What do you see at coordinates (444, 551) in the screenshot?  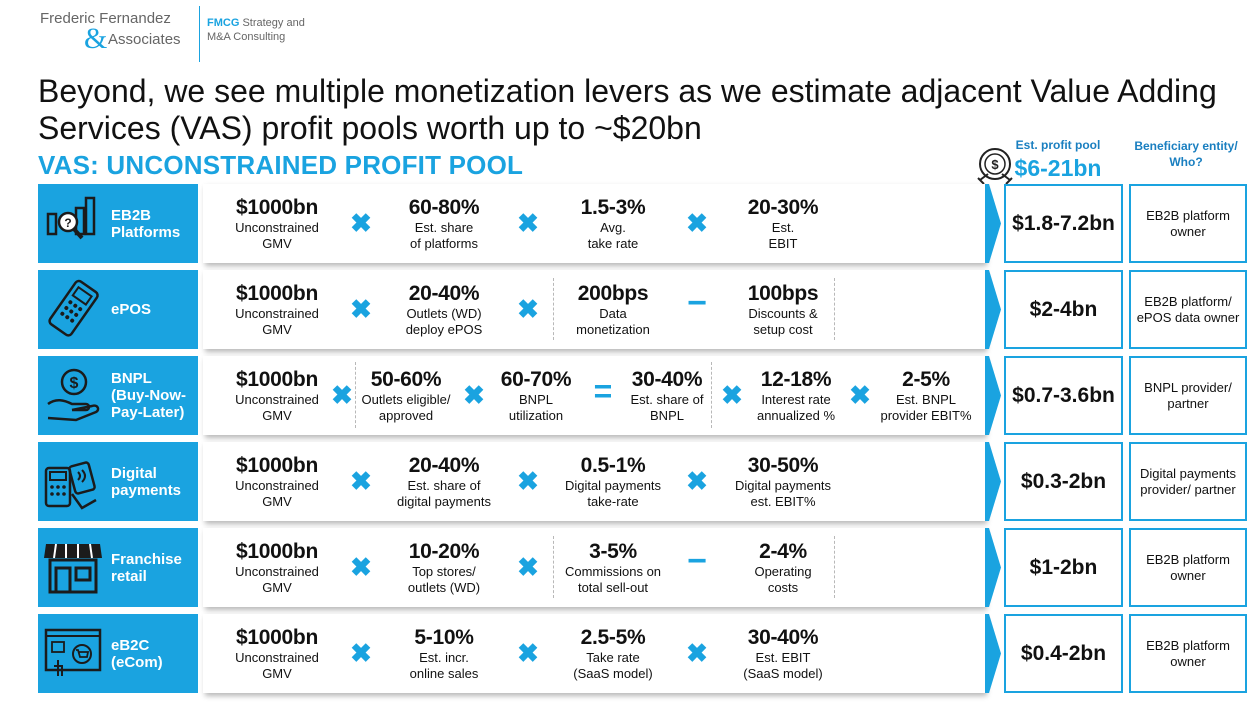 I see `formula-value: 10-20%` at bounding box center [444, 551].